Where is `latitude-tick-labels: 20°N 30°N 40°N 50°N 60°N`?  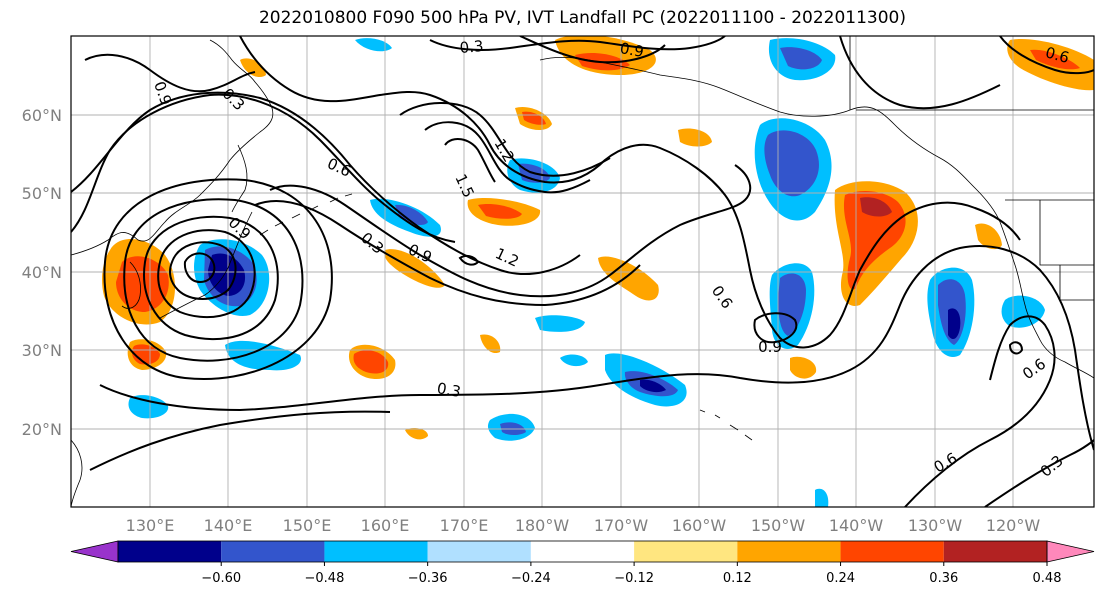 latitude-tick-labels: 20°N 30°N 40°N 50°N 60°N is located at coordinates (42, 272).